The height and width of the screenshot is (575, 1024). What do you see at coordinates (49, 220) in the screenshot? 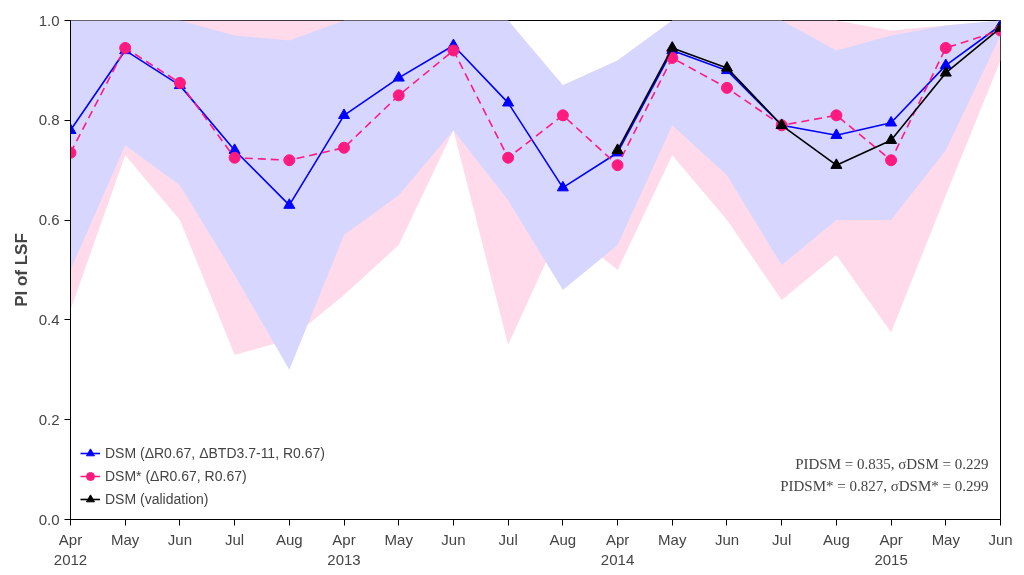
I see `y-tick-label: 0.6` at bounding box center [49, 220].